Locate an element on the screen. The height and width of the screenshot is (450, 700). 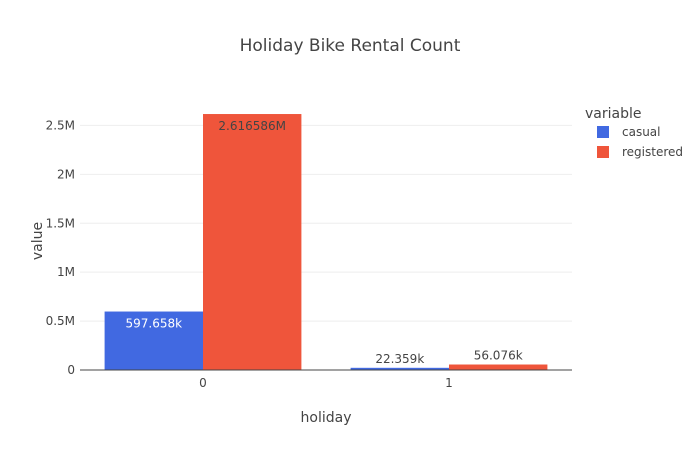
y-tick-label: 0.5M is located at coordinates (60, 321).